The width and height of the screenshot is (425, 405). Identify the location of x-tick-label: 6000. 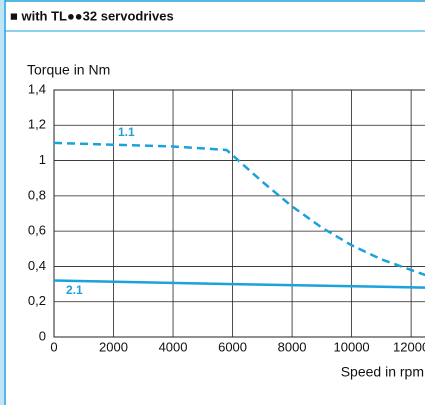
(232, 346).